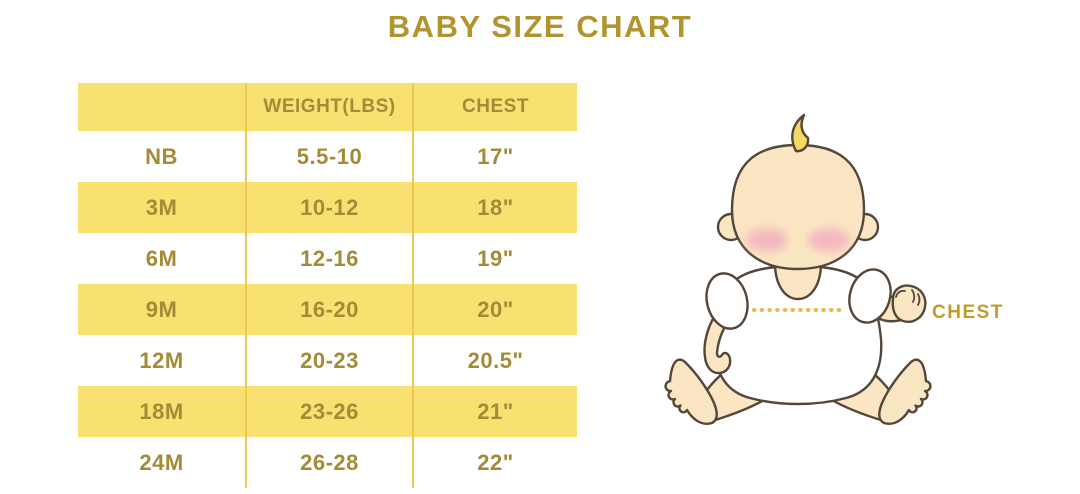 This screenshot has height=494, width=1080. I want to click on size-cell: 3M, so click(161, 207).